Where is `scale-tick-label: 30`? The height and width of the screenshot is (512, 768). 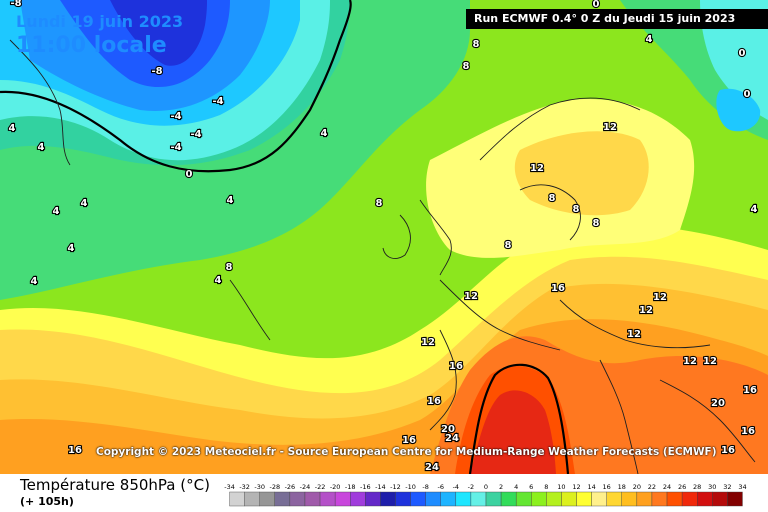
scale-tick-label: 30 is located at coordinates (712, 487).